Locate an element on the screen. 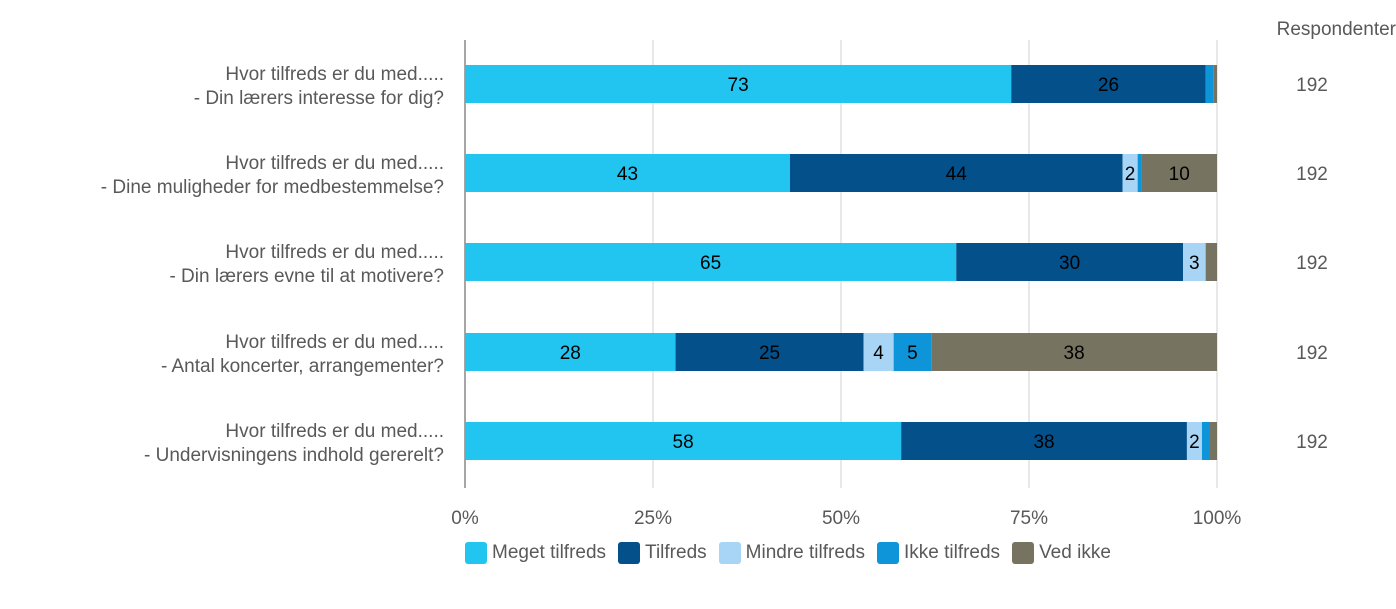 The width and height of the screenshot is (1396, 609). data-label: 25 is located at coordinates (769, 353).